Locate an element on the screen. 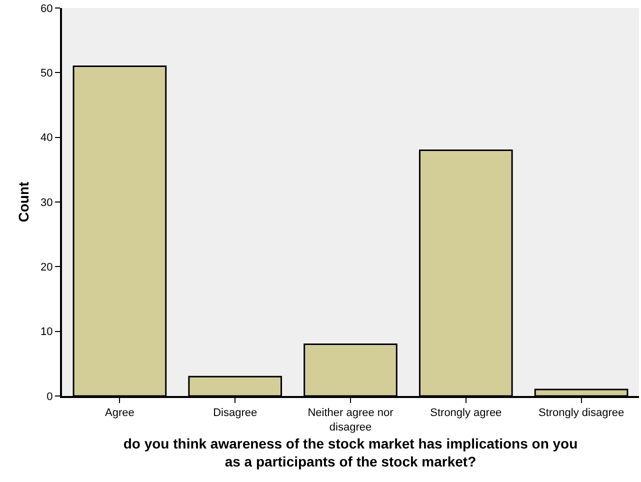 The image size is (641, 482). y-tick-label: 60 is located at coordinates (46, 8).